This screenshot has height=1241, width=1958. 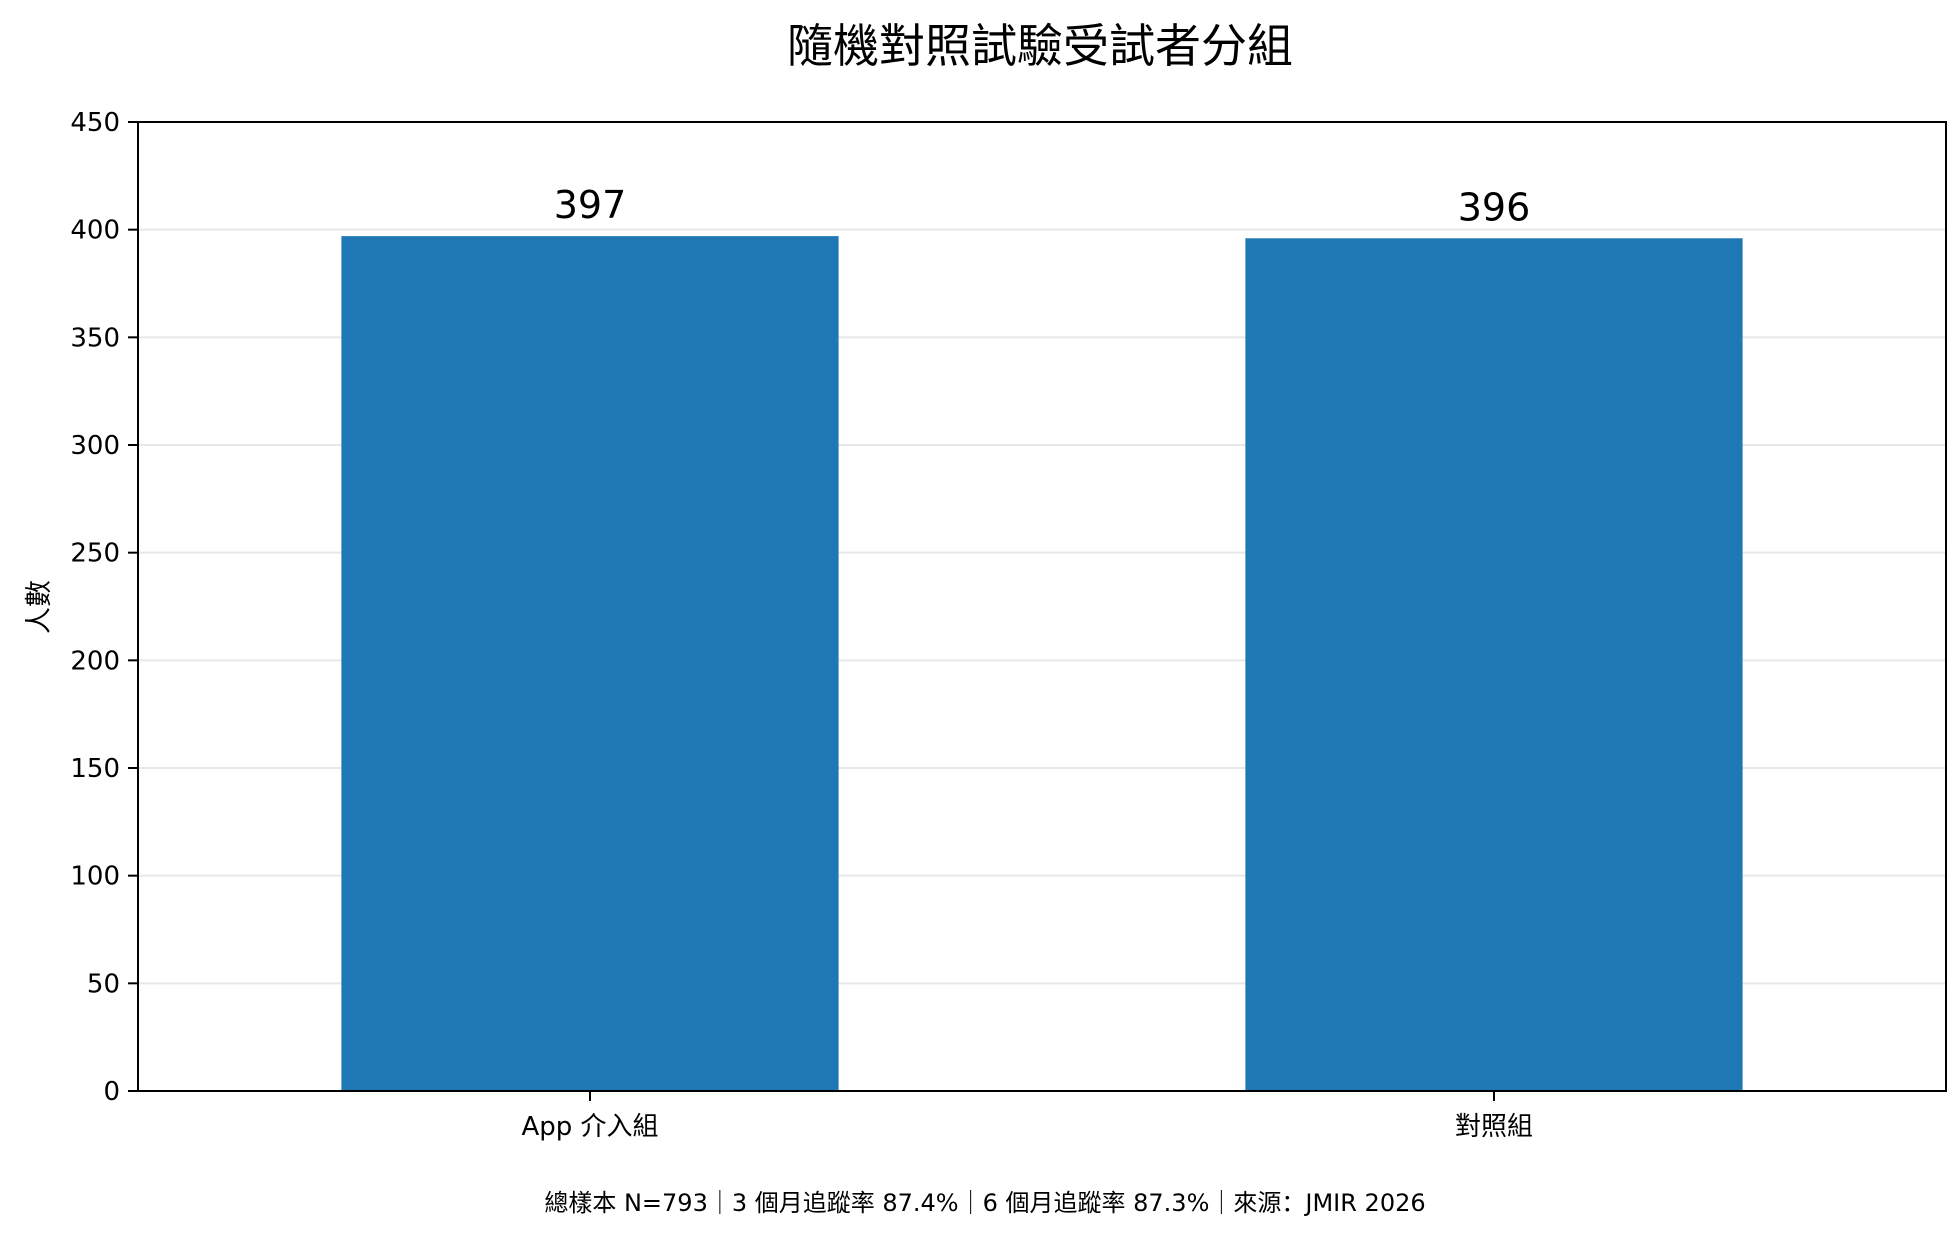 What do you see at coordinates (95, 446) in the screenshot?
I see `y-tick-label: 300` at bounding box center [95, 446].